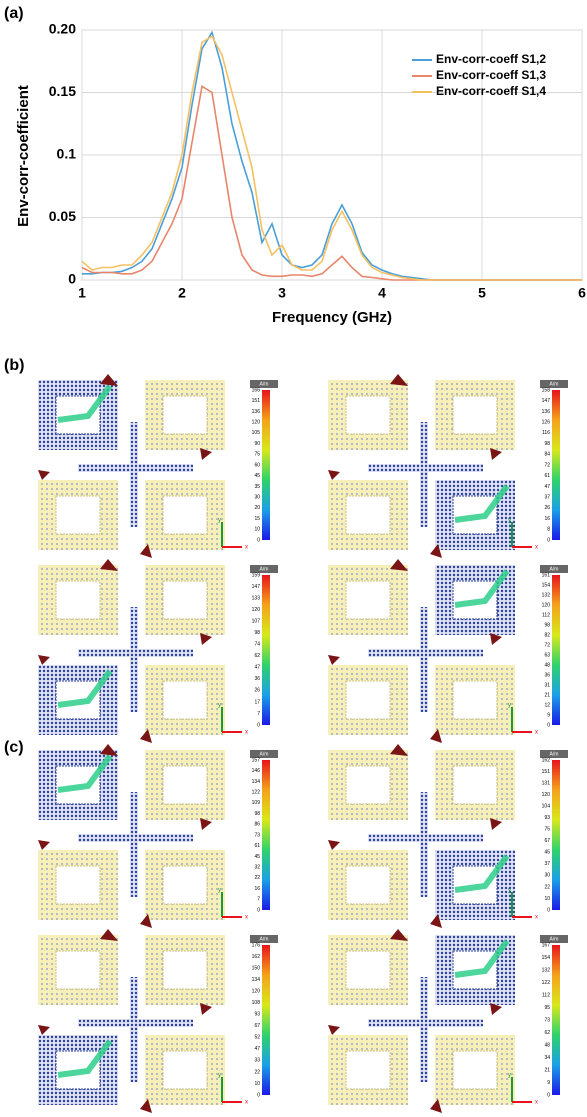  What do you see at coordinates (582, 293) in the screenshot?
I see `x-tick-label: 6` at bounding box center [582, 293].